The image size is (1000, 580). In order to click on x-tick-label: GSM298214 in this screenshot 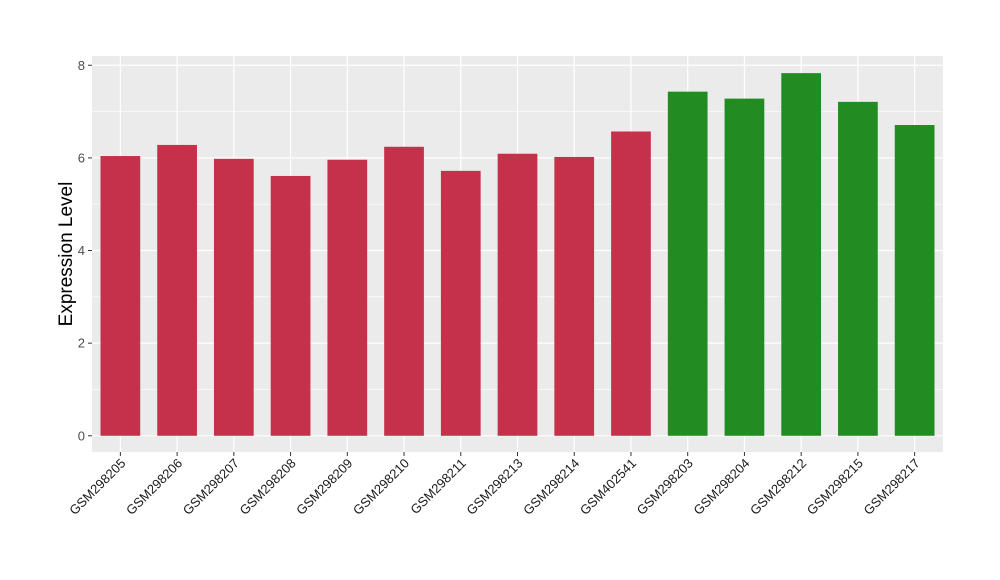, I will do `click(551, 487)`.